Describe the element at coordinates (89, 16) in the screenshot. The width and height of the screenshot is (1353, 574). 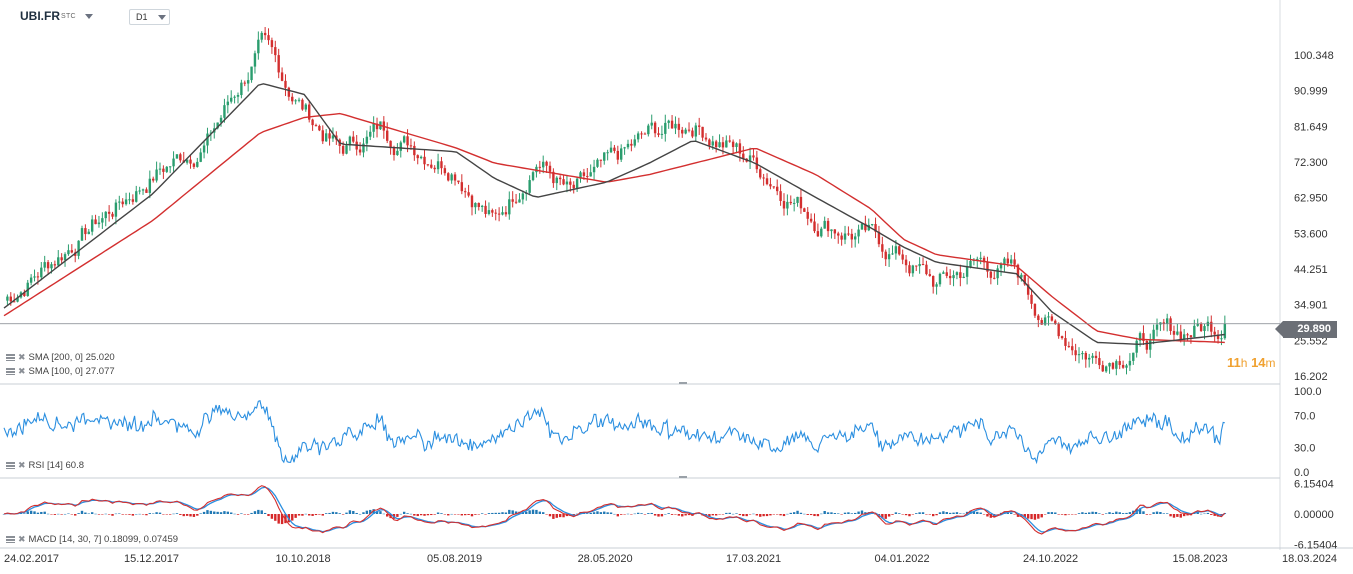
I see `symbol-dropdown-icon` at that location.